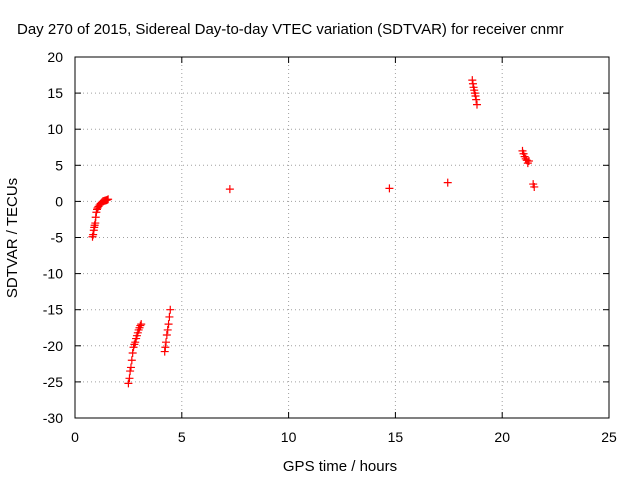 The image size is (640, 480). Describe the element at coordinates (53, 382) in the screenshot. I see `y-tick-label: -25` at that location.